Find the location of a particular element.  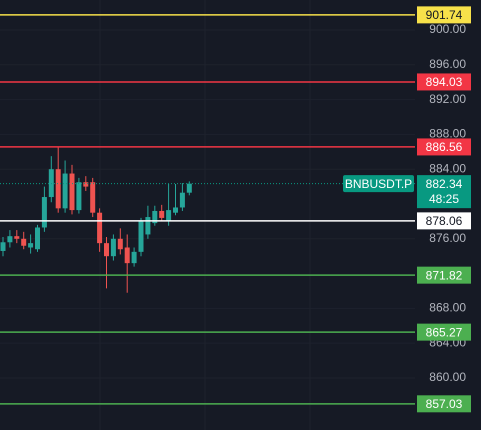

symbol-box is located at coordinates (378, 184).